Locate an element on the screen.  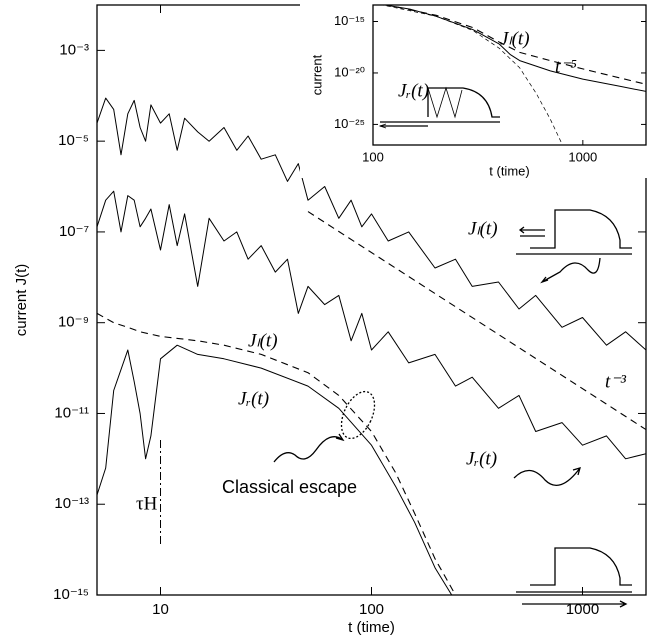
y-tick-label: 10⁻⁷ is located at coordinates (74, 231).